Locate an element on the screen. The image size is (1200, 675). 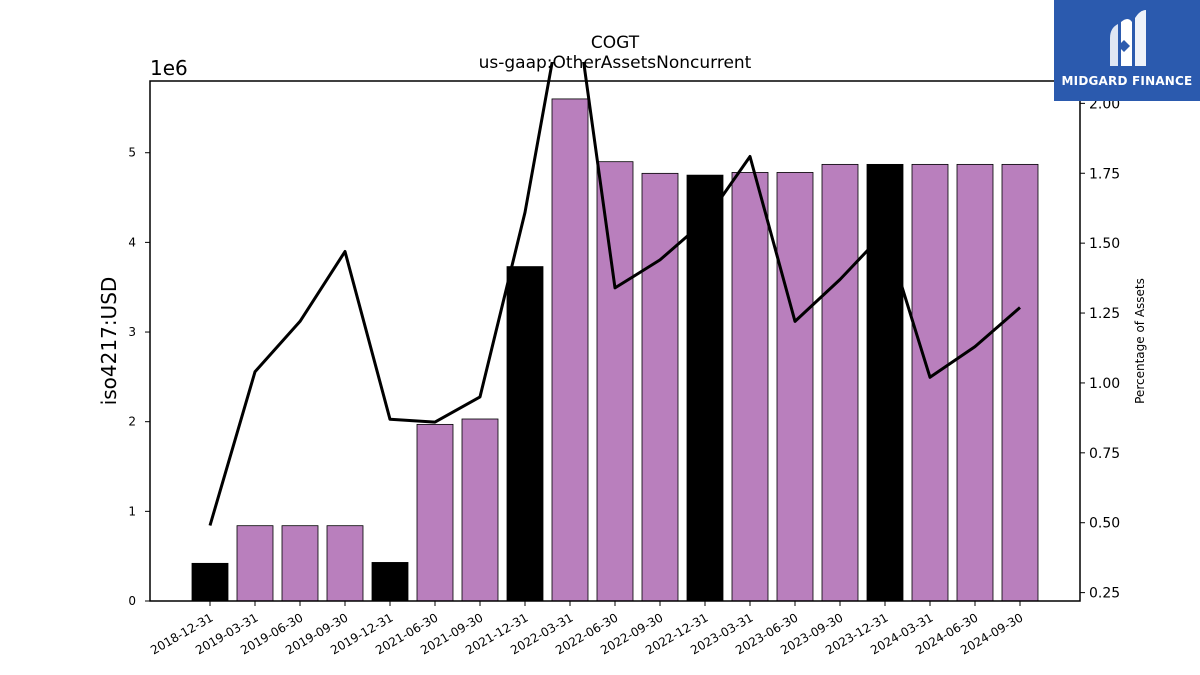
y-tick-label: 2 is located at coordinates (132, 422).